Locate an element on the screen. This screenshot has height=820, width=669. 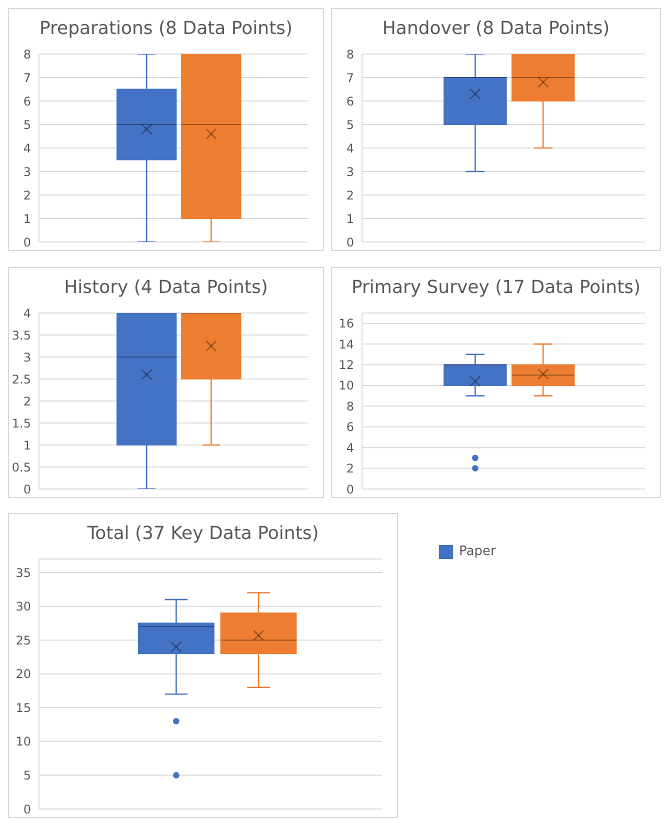
y-tick-label: 1.5 is located at coordinates (21, 423).